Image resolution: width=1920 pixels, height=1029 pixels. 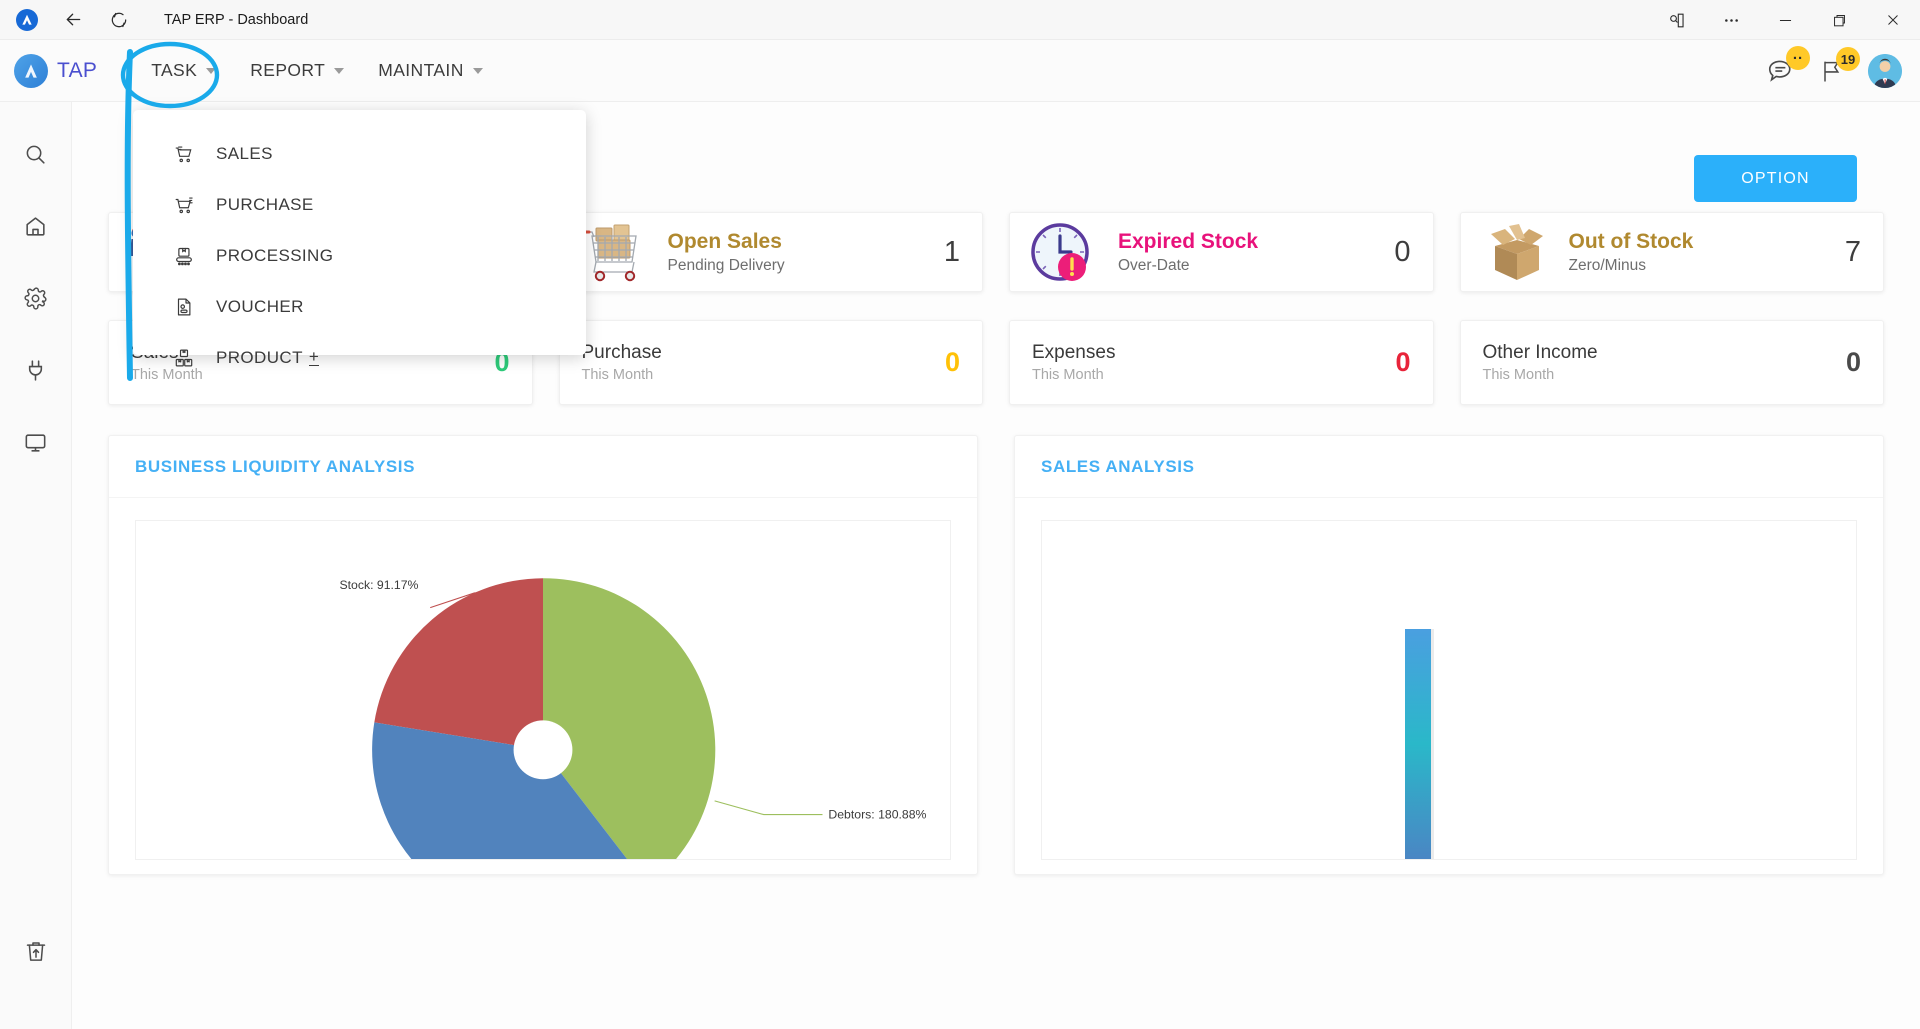 I want to click on sidebar-item-home, so click(x=36, y=226).